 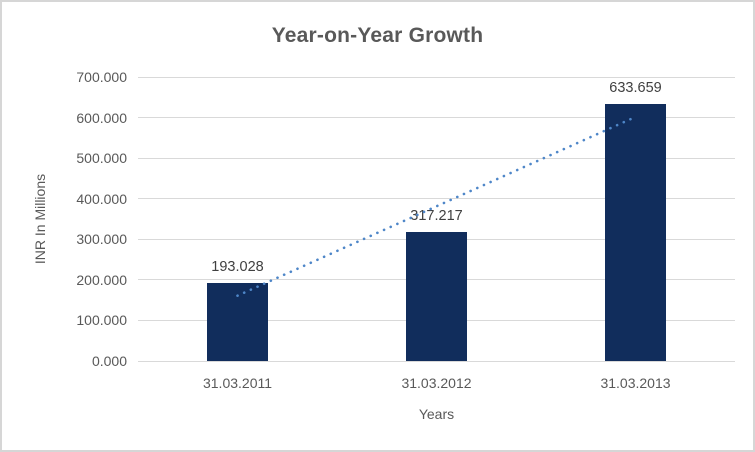 I want to click on y-tick-label: 600.000, so click(x=101, y=117).